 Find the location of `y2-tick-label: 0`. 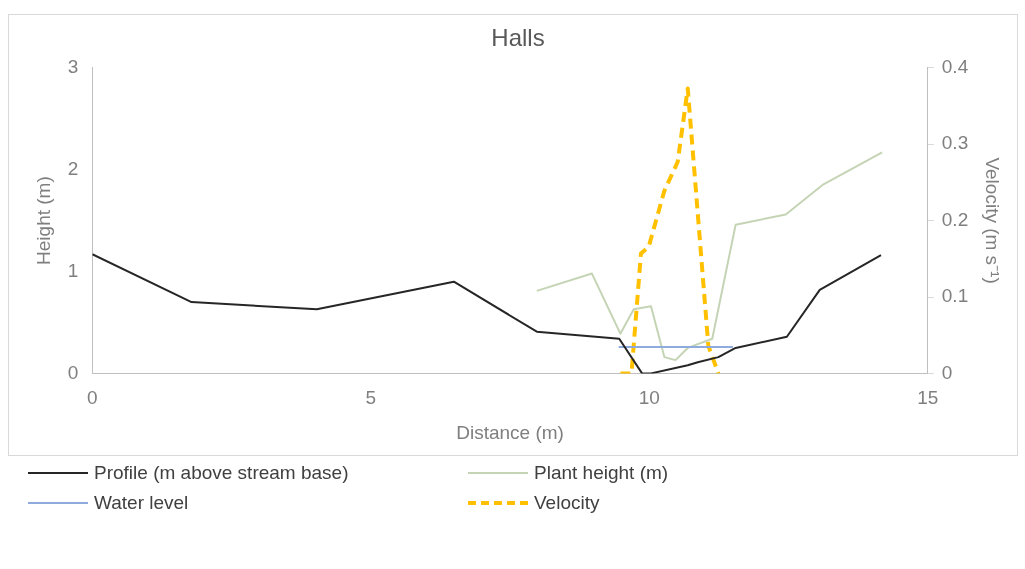

y2-tick-label: 0 is located at coordinates (947, 372).